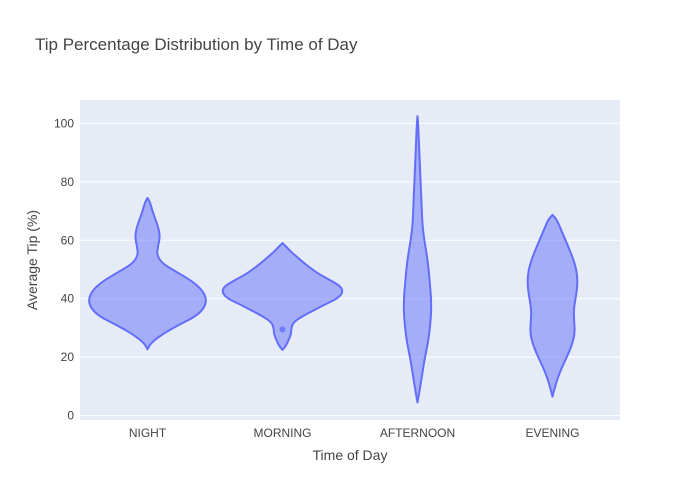 The height and width of the screenshot is (500, 700). I want to click on violin-evening, so click(552, 305).